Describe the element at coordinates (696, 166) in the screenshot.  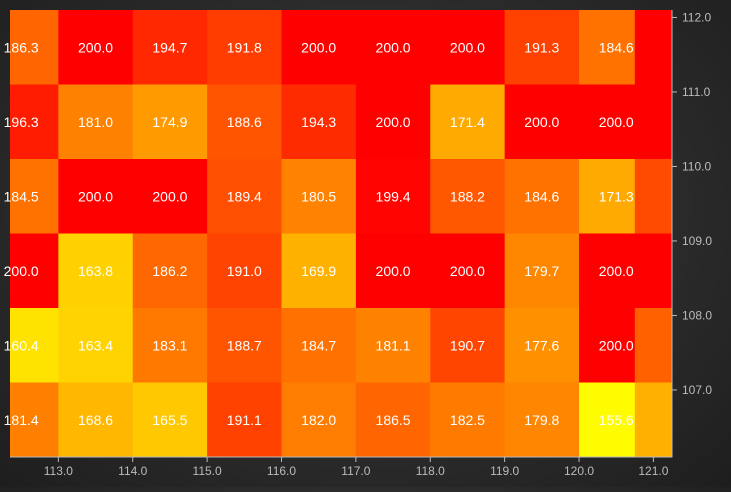
I see `y-tick-label: 110.0` at that location.